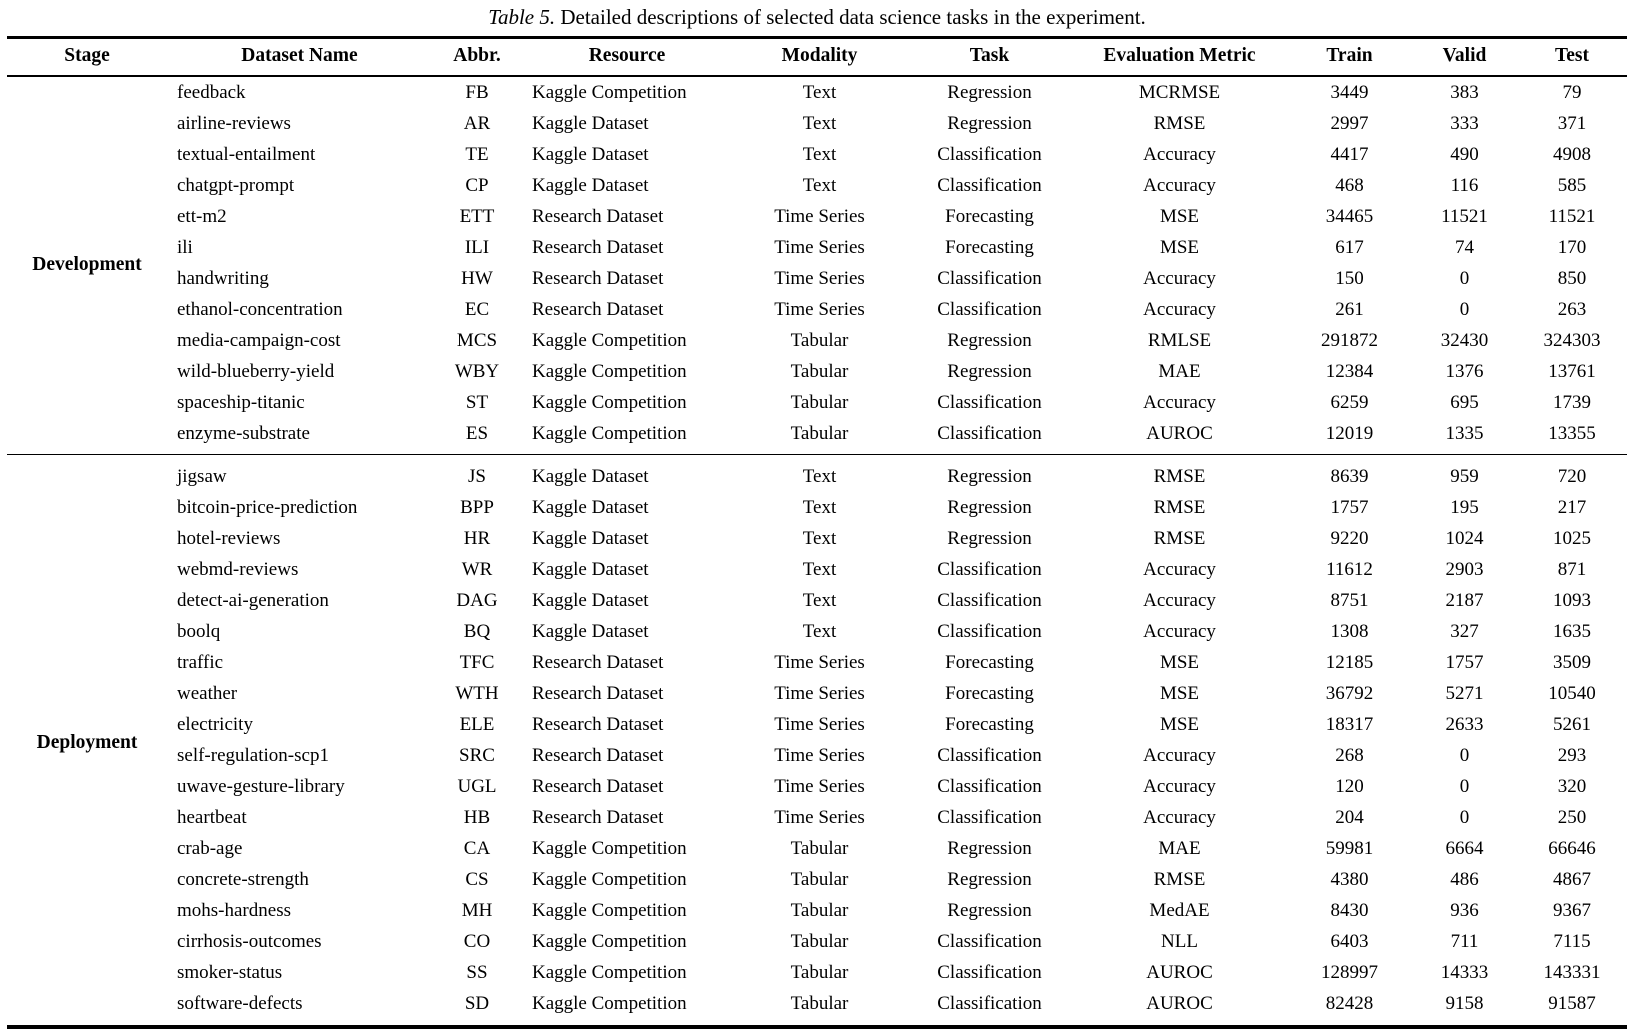 The width and height of the screenshot is (1634, 1036). Describe the element at coordinates (1464, 92) in the screenshot. I see `valid-count-cell: 383` at that location.